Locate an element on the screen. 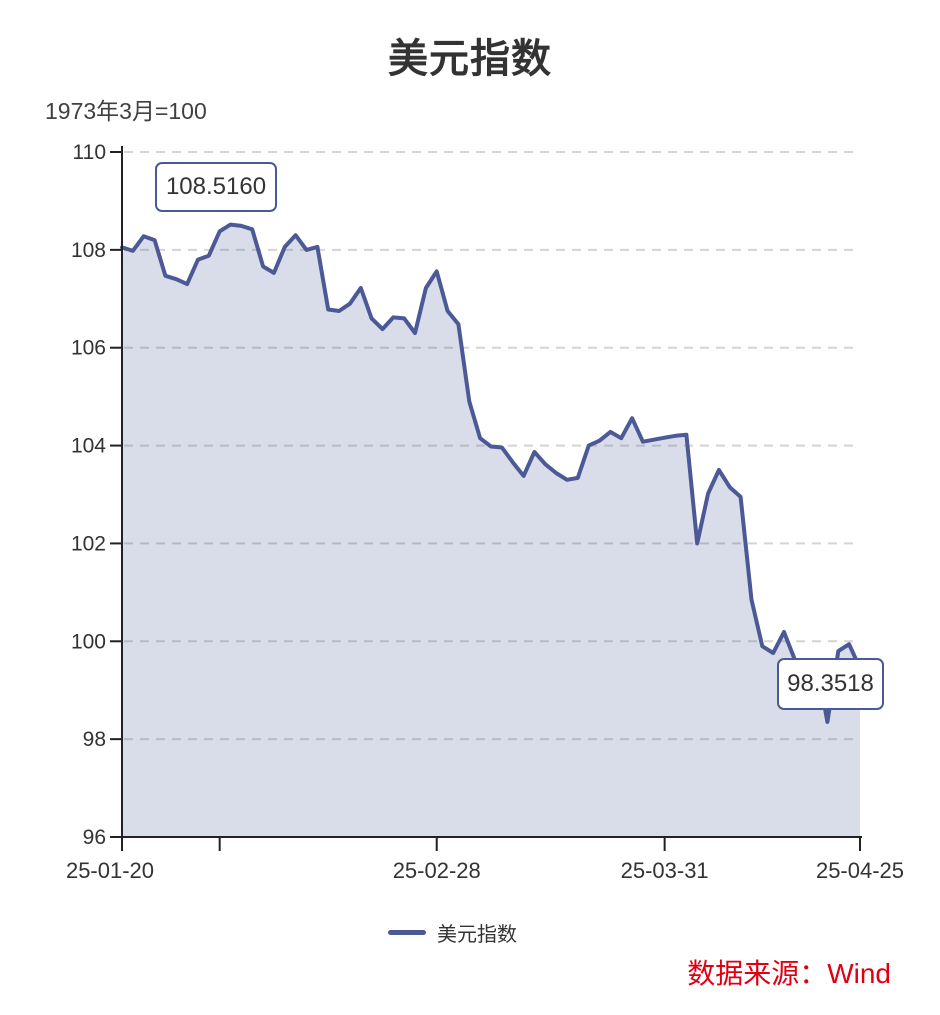 The height and width of the screenshot is (1015, 940). y-tick-label-100: 100 is located at coordinates (88, 641).